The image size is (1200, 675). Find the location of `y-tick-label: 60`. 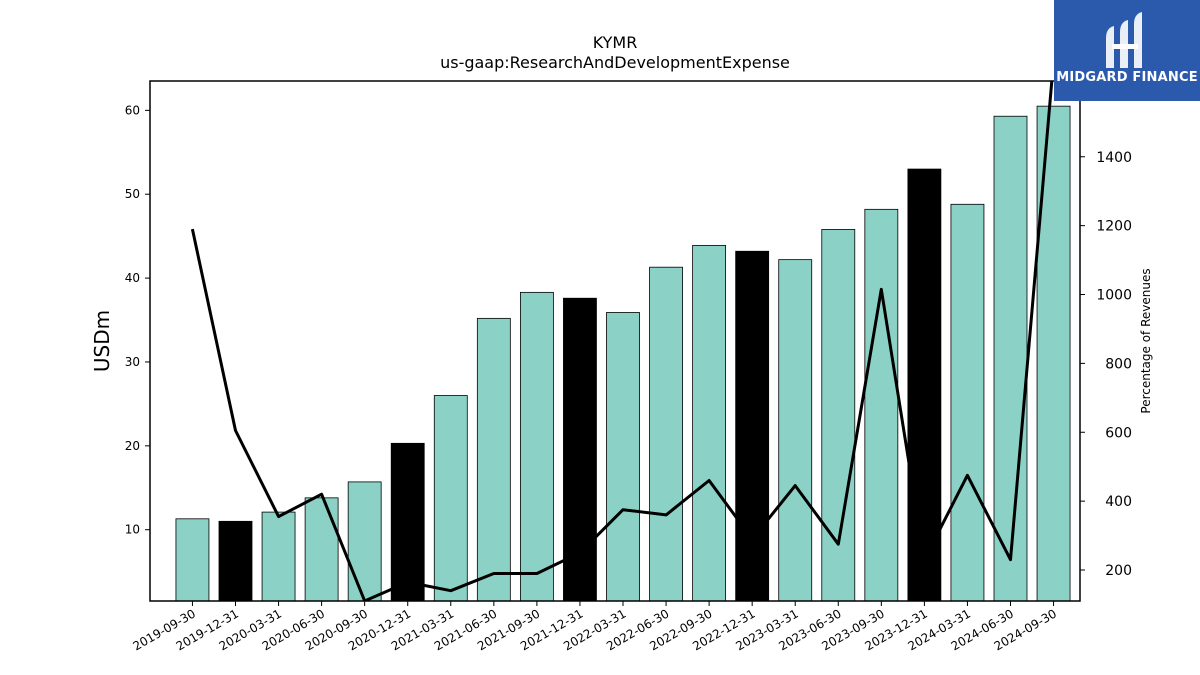

y-tick-label: 60 is located at coordinates (132, 110).